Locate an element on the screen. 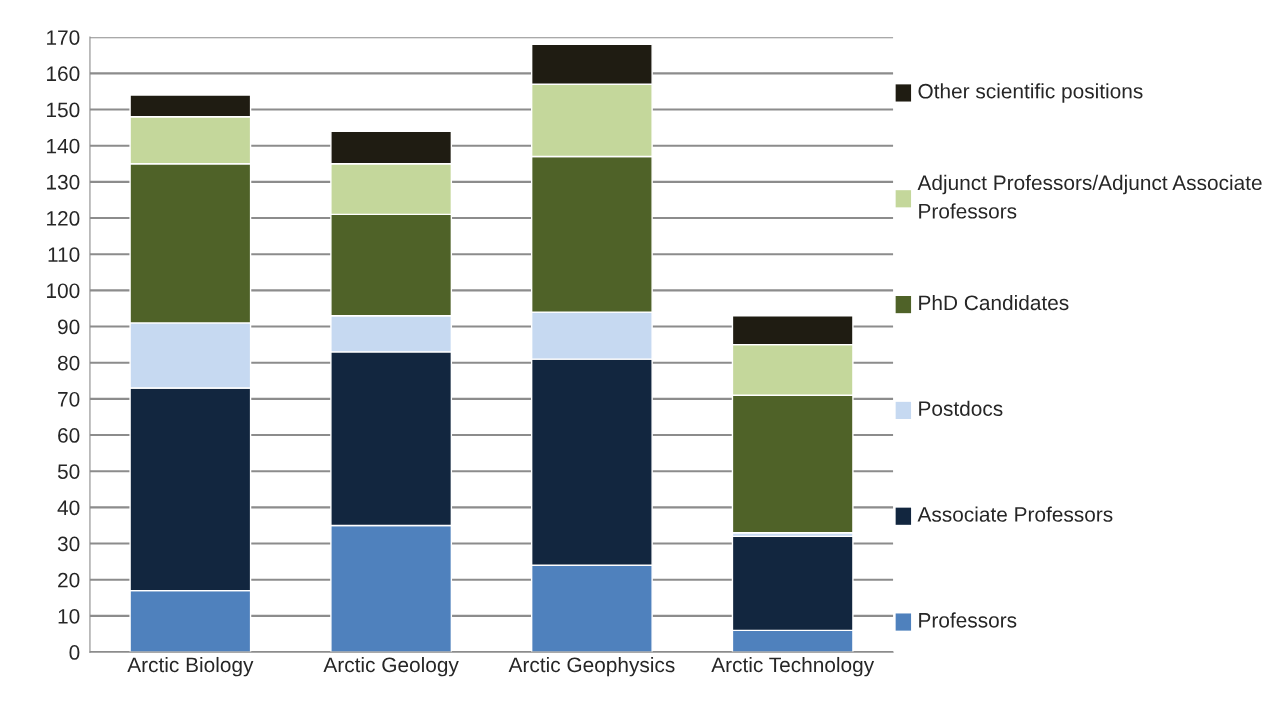  y-tick-label: 30 is located at coordinates (68, 544).